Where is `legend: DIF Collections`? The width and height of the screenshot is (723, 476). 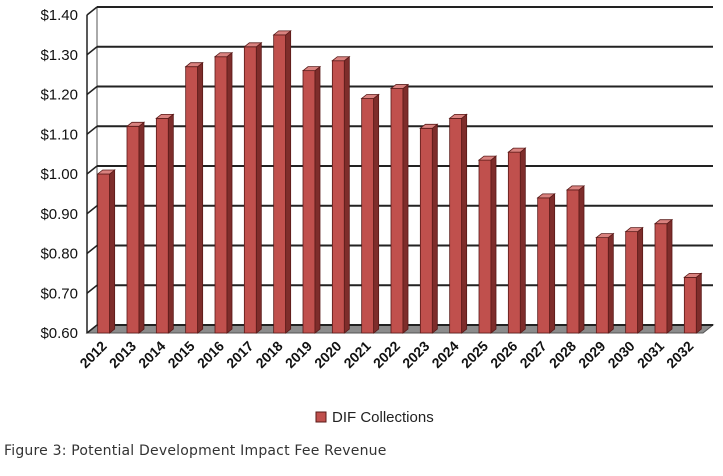 legend: DIF Collections is located at coordinates (374, 417).